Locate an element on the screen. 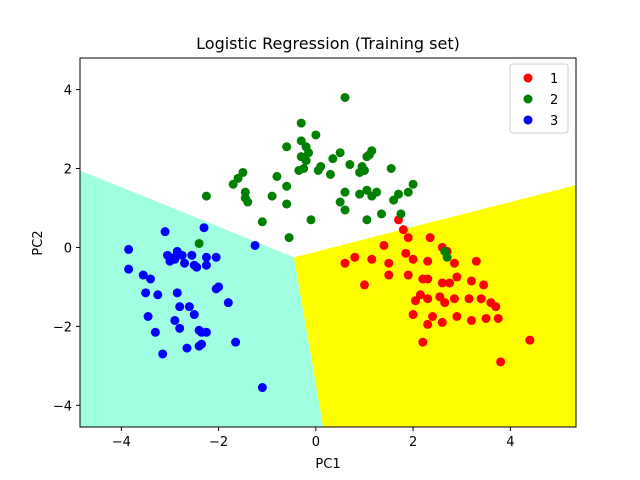 Image resolution: width=640 pixels, height=480 pixels. y-tick-label: 0 is located at coordinates (68, 248).